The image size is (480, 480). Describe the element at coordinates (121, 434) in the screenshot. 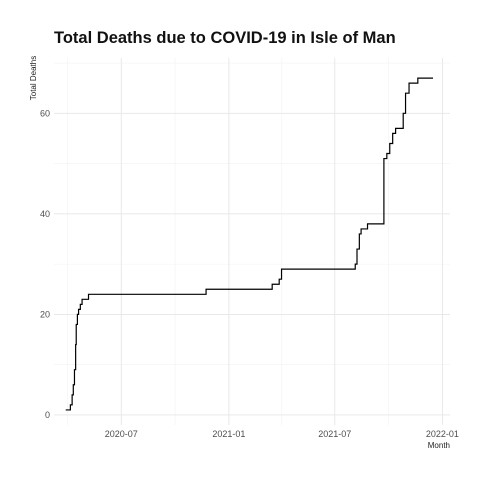

I see `x-tick-label: 2020-07` at that location.